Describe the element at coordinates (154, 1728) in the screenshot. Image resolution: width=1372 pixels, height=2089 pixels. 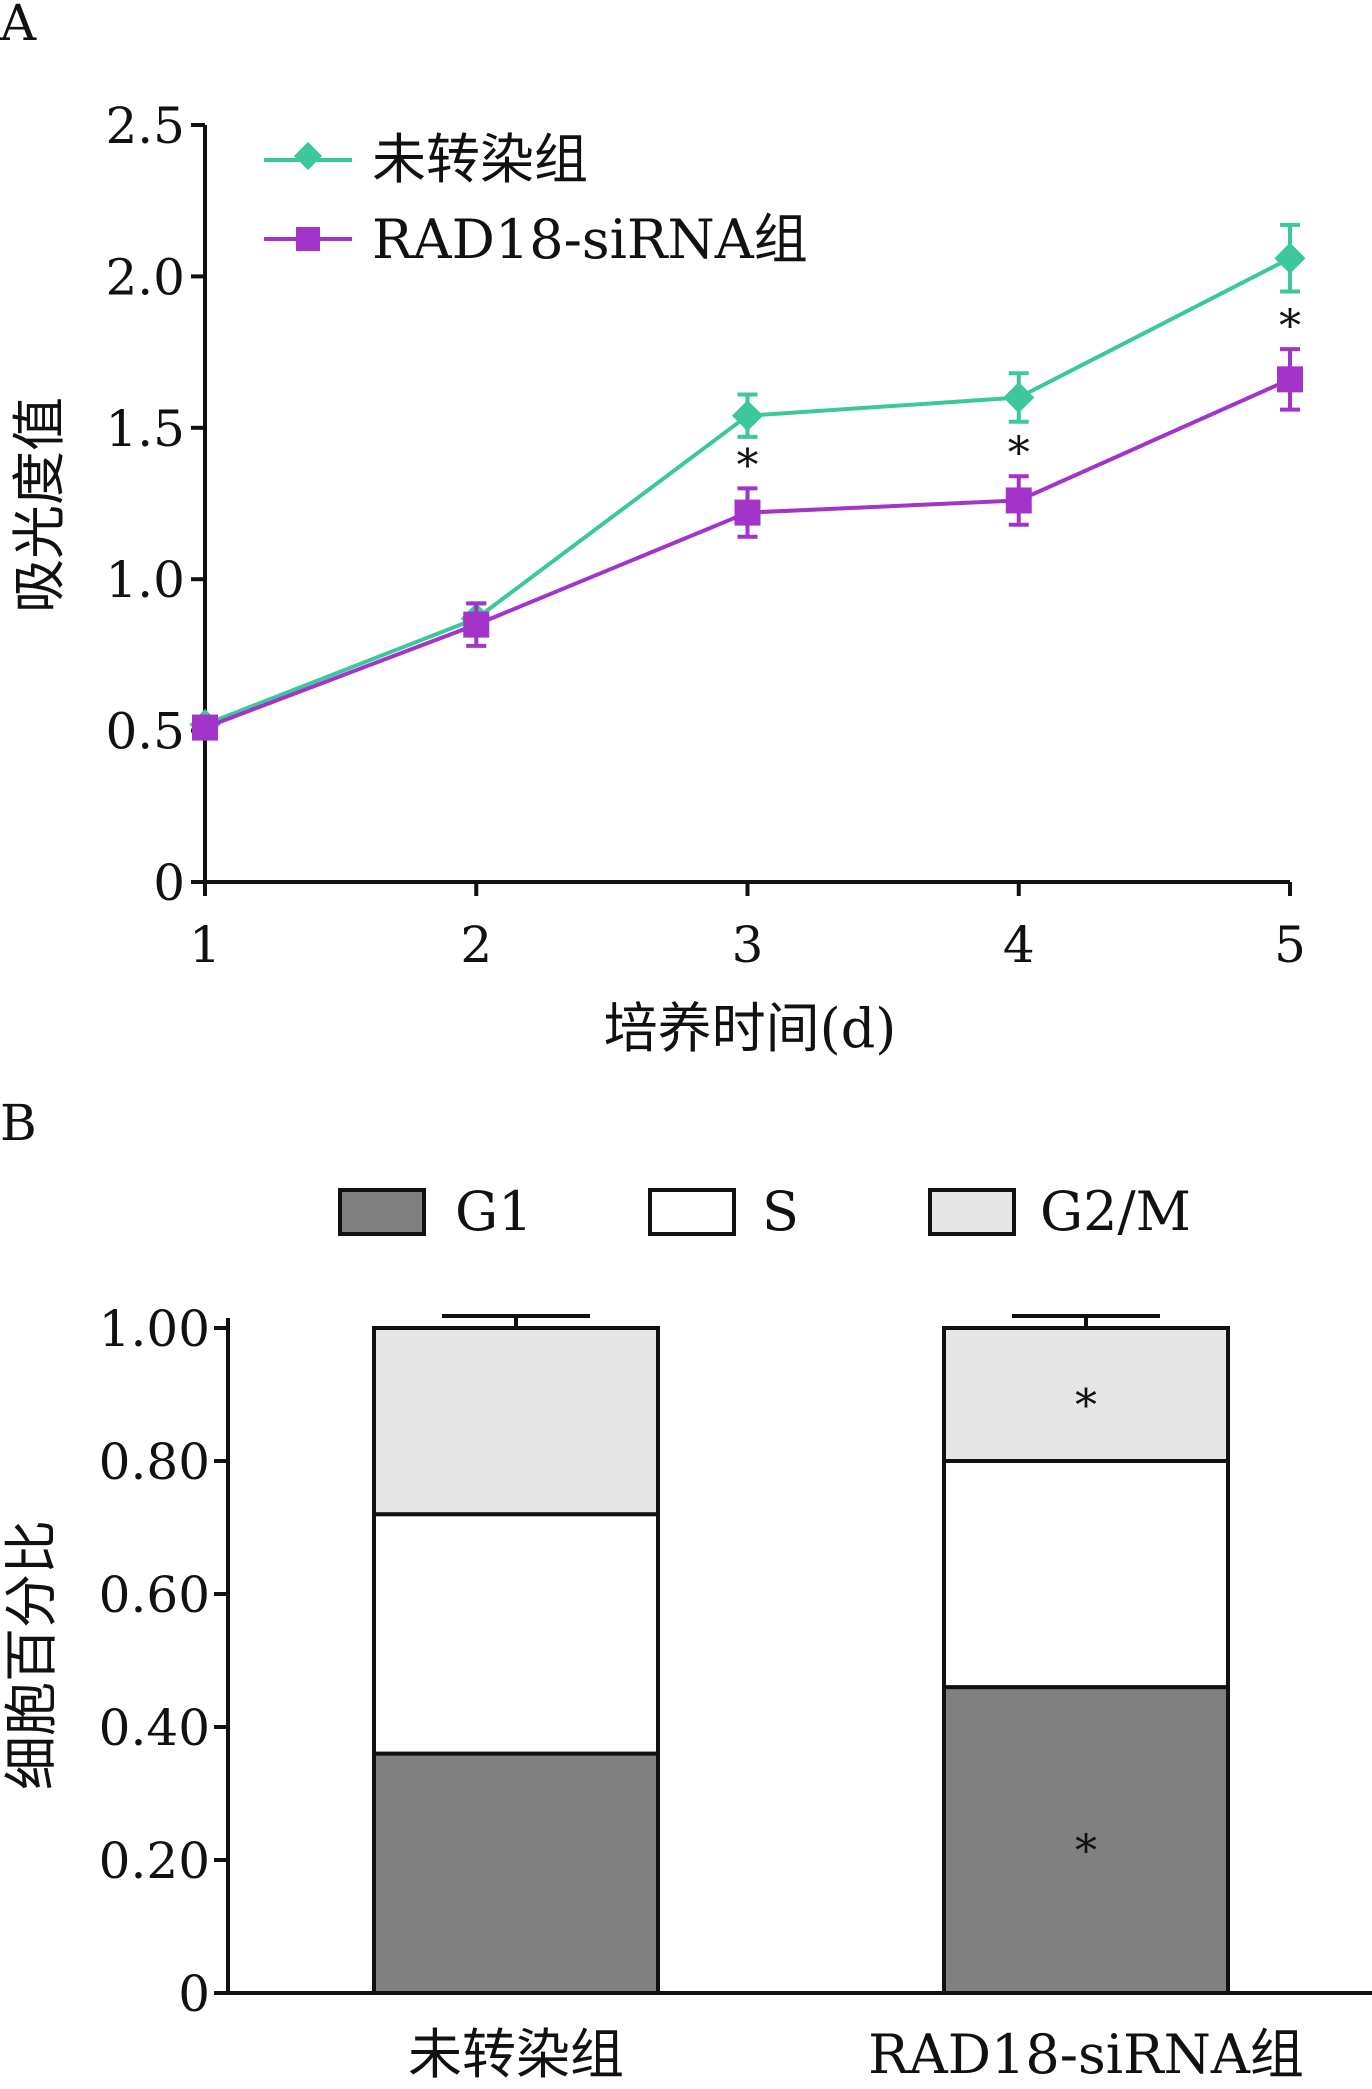
I see `b-y-tick-label: 0.40` at that location.